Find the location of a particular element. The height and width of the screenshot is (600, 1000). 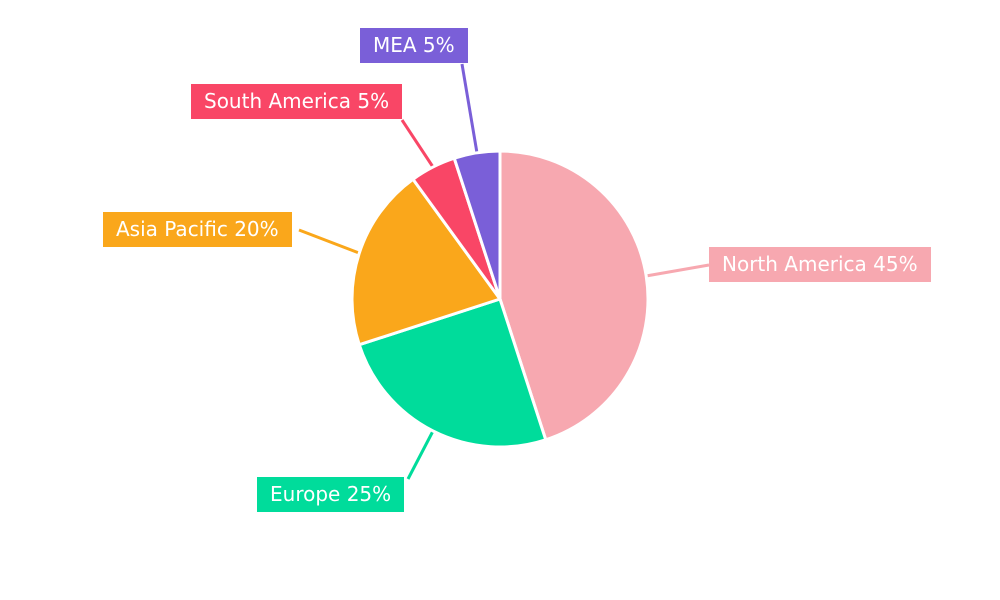

slice-label-mea: MEA 5% is located at coordinates (414, 45).